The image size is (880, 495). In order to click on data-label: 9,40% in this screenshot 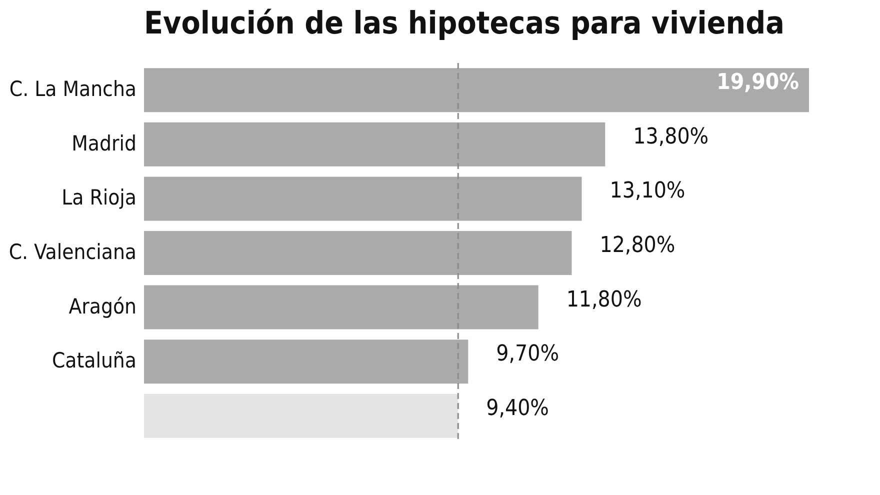, I will do `click(517, 408)`.